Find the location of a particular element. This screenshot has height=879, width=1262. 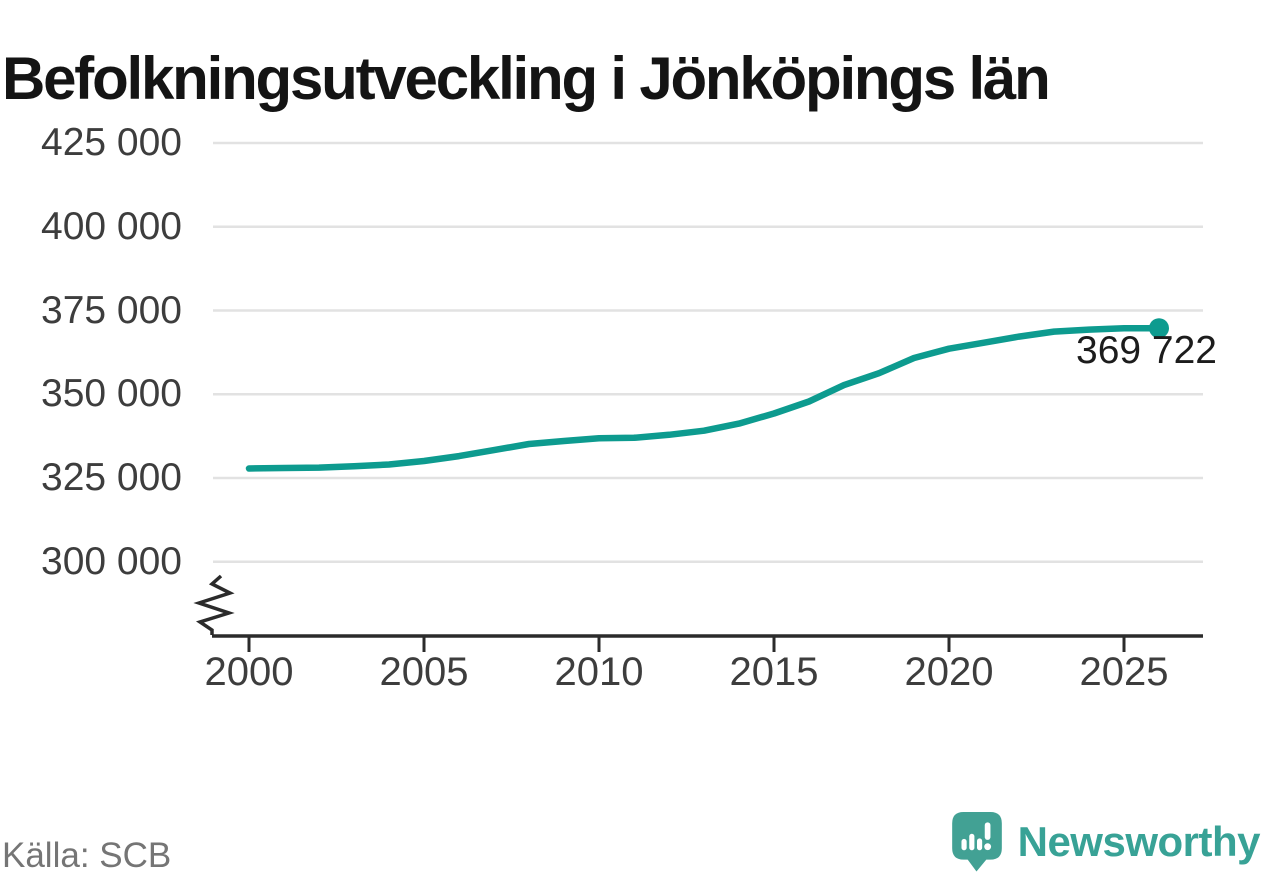

y-axis-tick-label: 425 000 is located at coordinates (111, 142).